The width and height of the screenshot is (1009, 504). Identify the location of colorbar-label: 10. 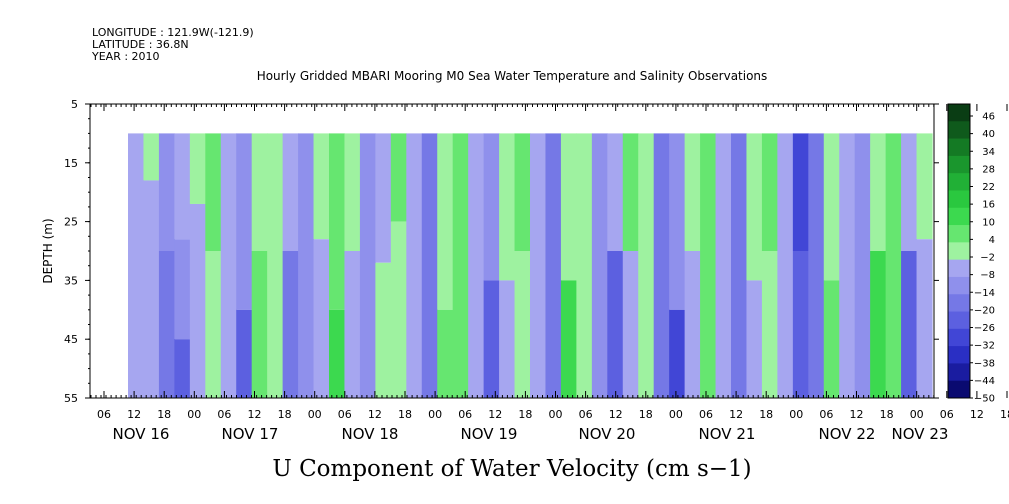
(988, 222).